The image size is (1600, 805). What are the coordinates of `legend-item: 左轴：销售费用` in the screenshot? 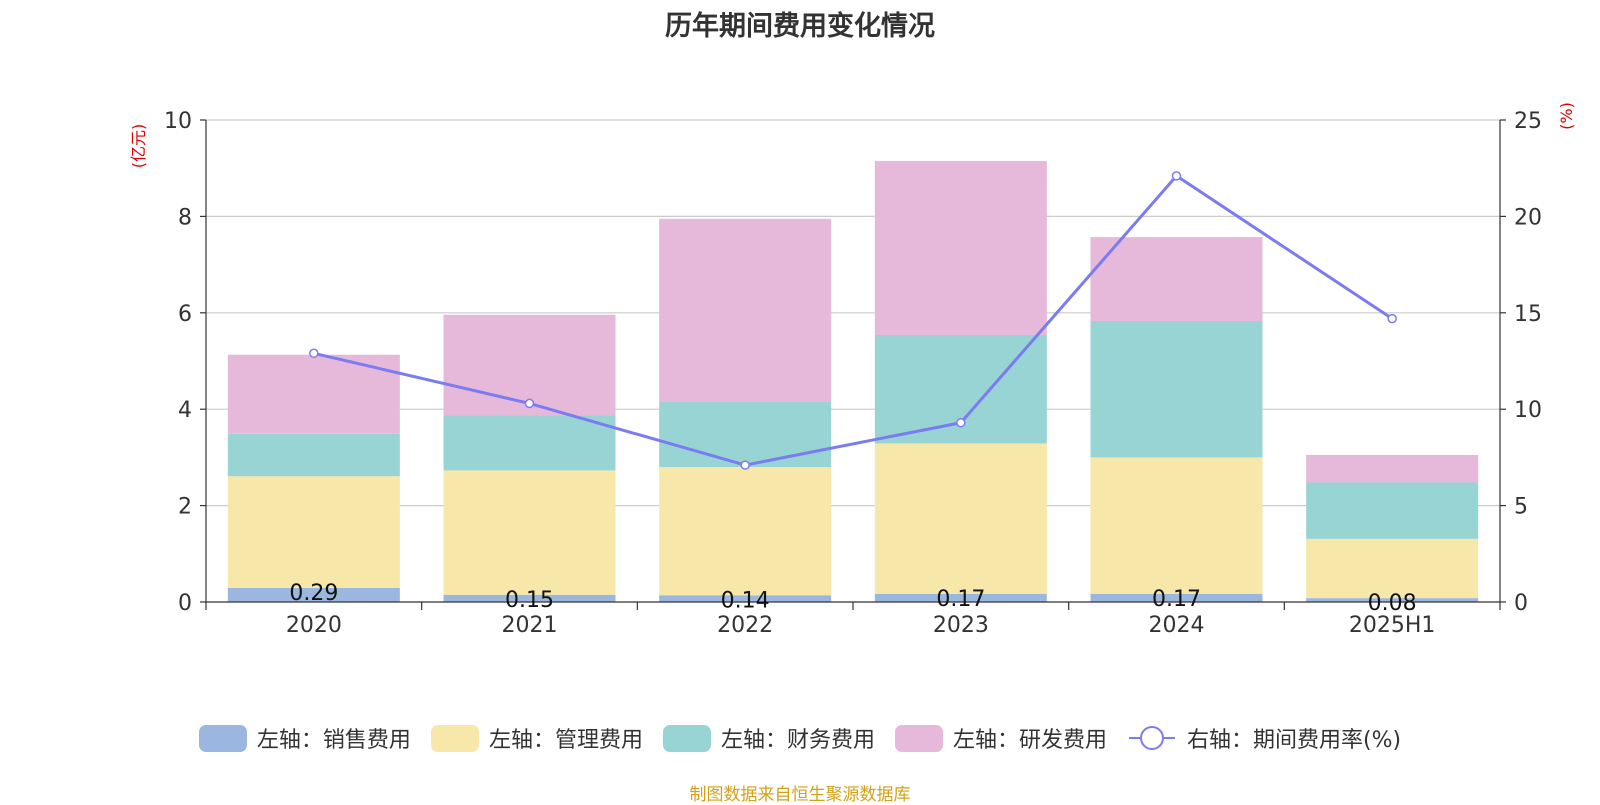 It's located at (304, 738).